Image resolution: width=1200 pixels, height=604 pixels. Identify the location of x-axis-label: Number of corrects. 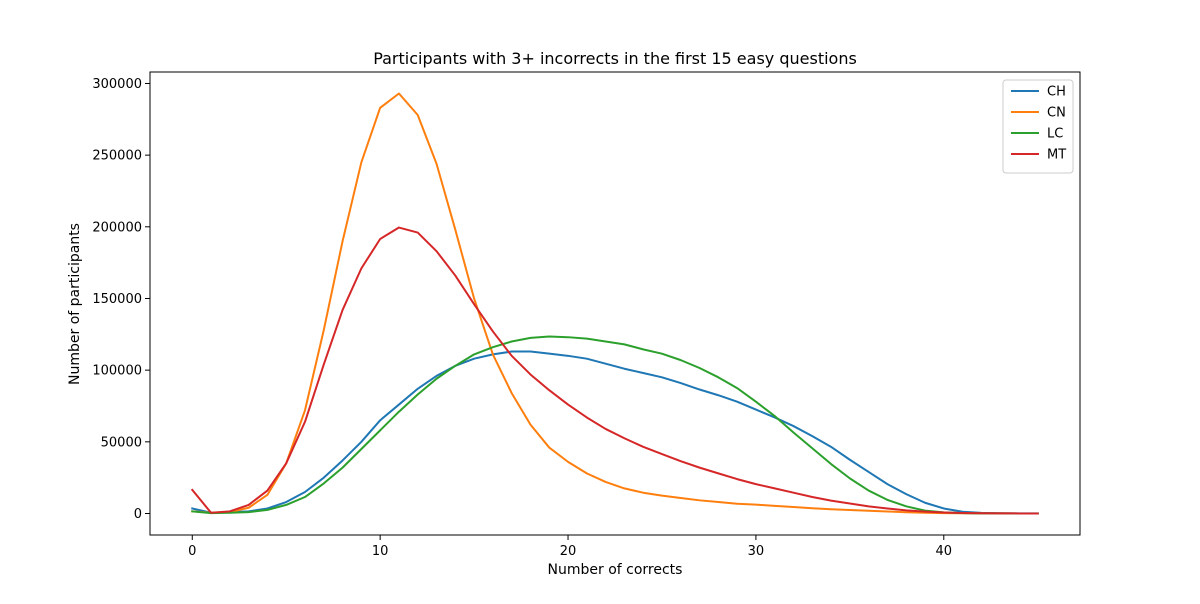
(615, 570).